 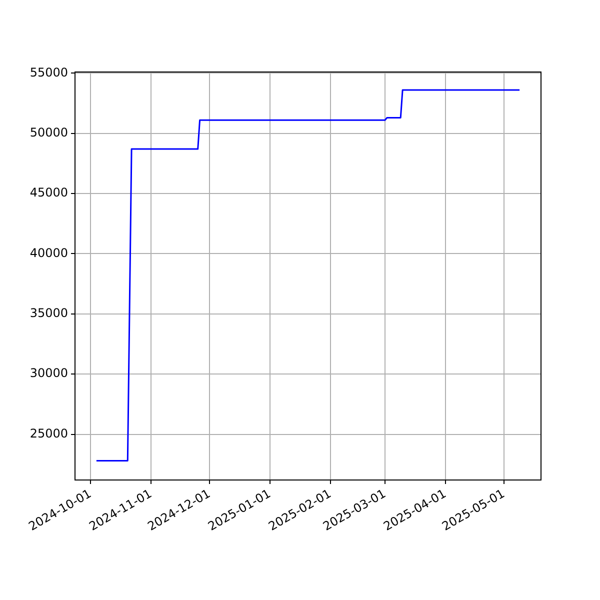 What do you see at coordinates (49, 193) in the screenshot?
I see `y-tick-label: 45000` at bounding box center [49, 193].